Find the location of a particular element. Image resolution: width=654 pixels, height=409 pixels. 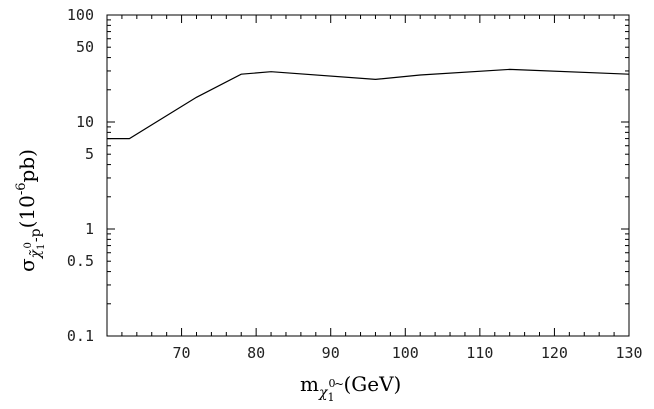

x-title-sub-main: χ is located at coordinates (323, 393).